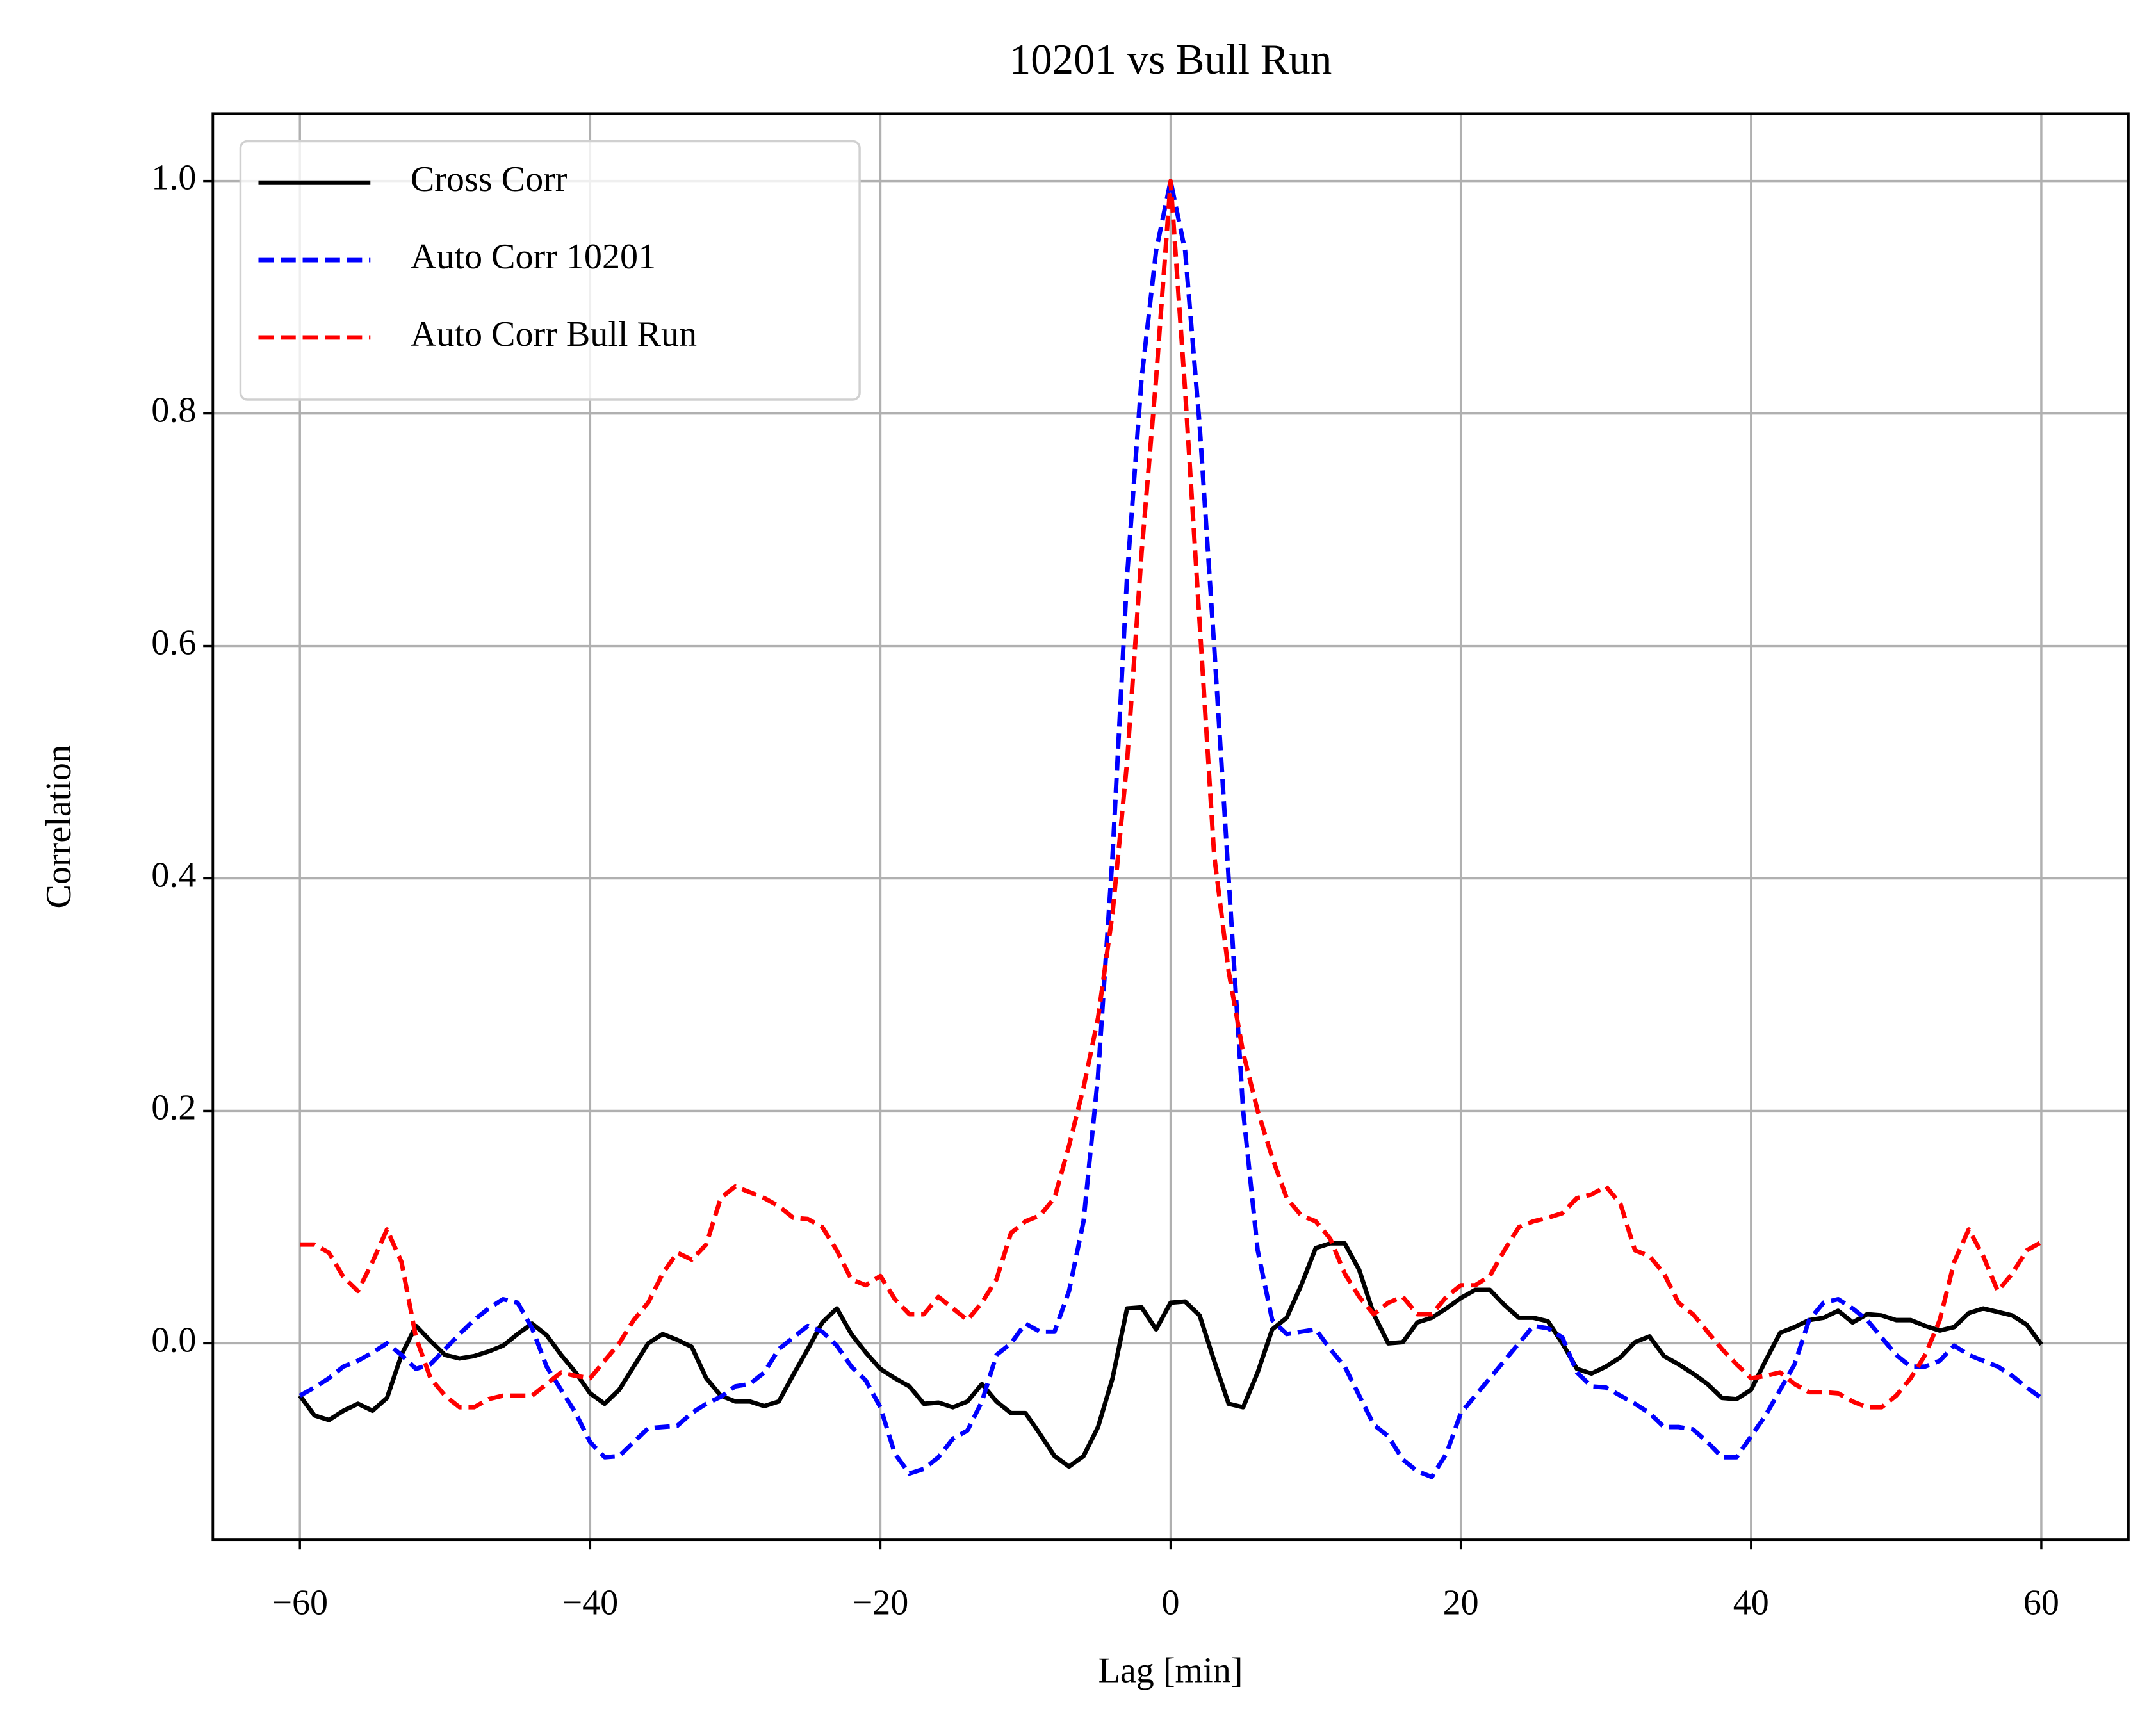  I want to click on y-tick-label: 0.2, so click(173, 1107).